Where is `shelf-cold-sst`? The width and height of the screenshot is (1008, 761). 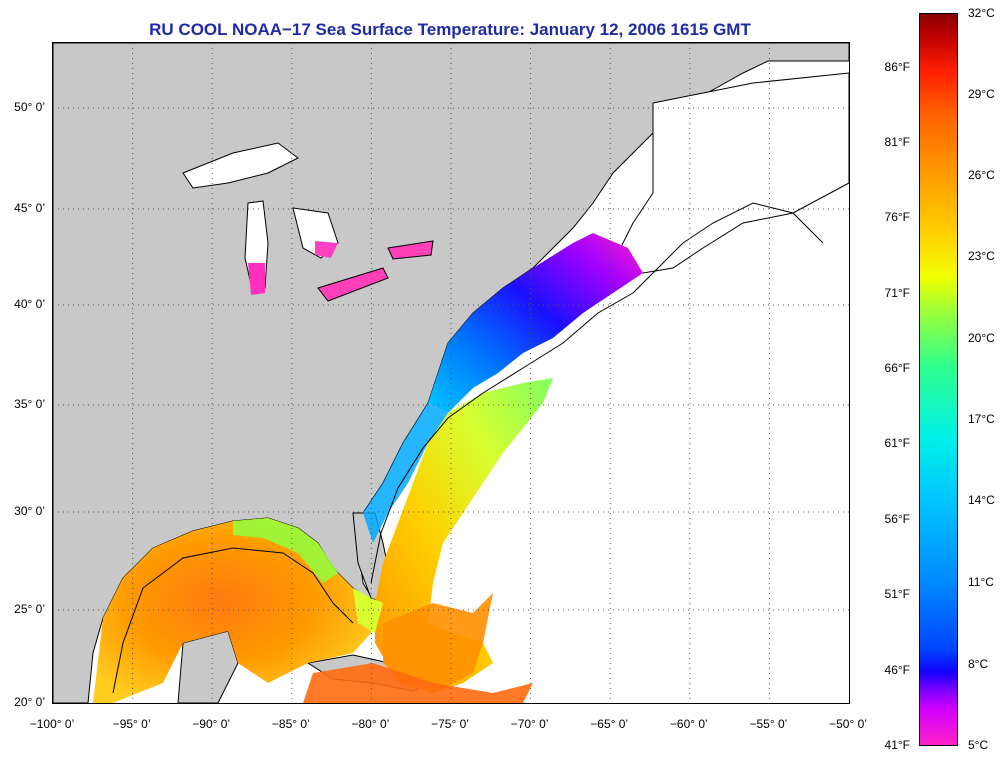
shelf-cold-sst is located at coordinates (535, 323).